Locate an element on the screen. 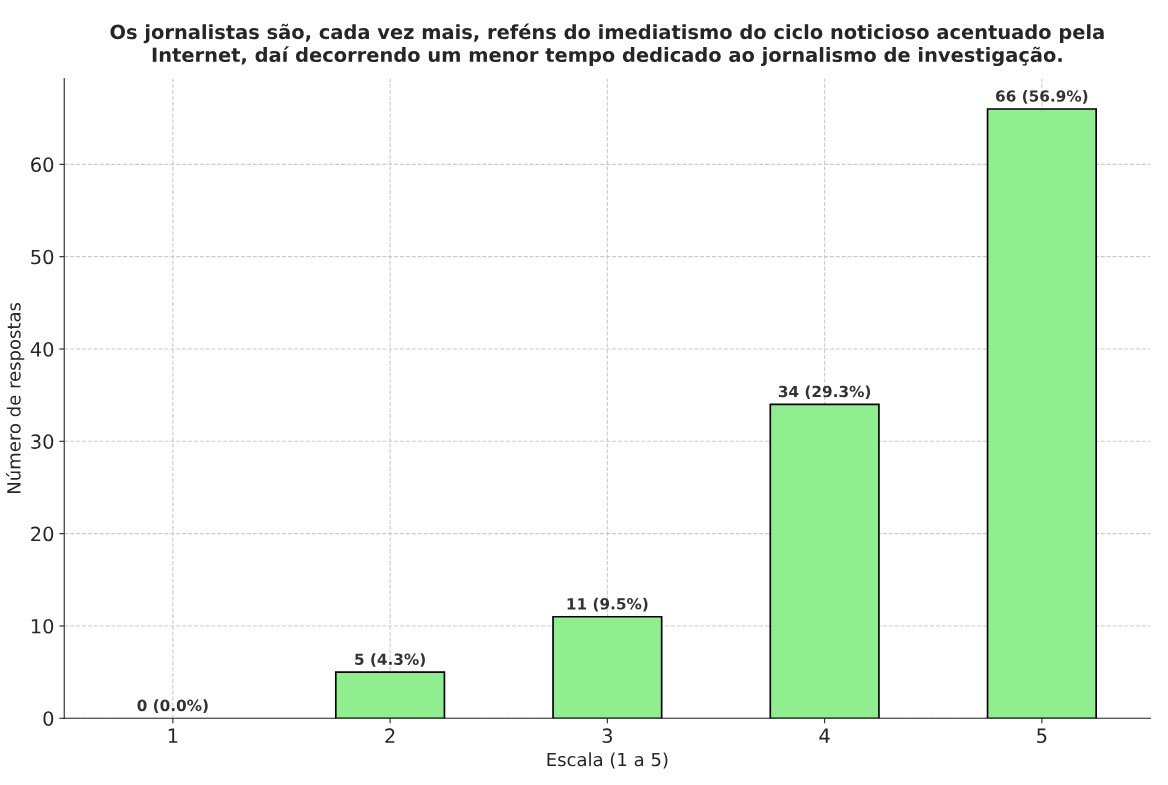 The width and height of the screenshot is (1168, 785). x-tick-label: 1 is located at coordinates (173, 735).